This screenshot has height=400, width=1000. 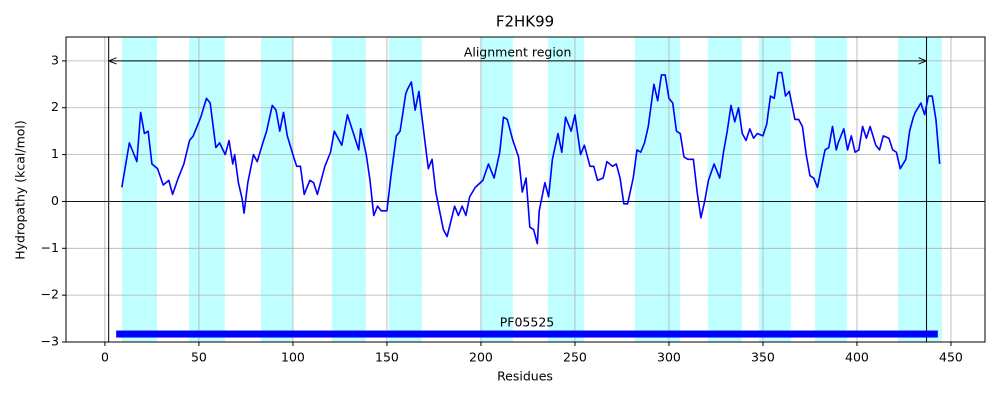 I want to click on x-tick-label: 150, so click(x=387, y=357).